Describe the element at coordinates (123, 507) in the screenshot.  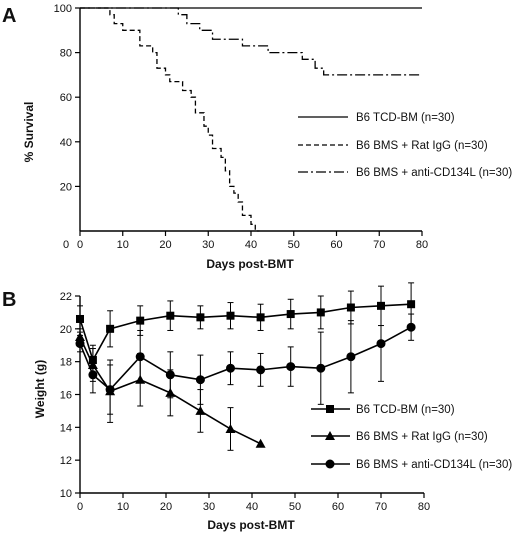
I see `panel-b-x-tick-label: 10` at that location.